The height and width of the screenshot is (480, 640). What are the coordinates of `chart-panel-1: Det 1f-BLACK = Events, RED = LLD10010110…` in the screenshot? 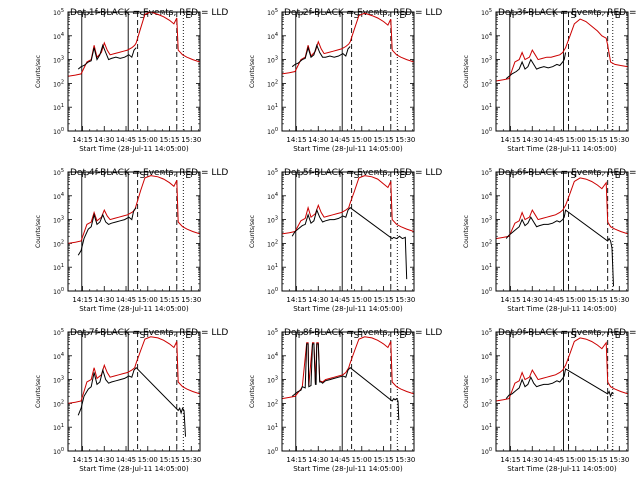 It's located at (131, 80).